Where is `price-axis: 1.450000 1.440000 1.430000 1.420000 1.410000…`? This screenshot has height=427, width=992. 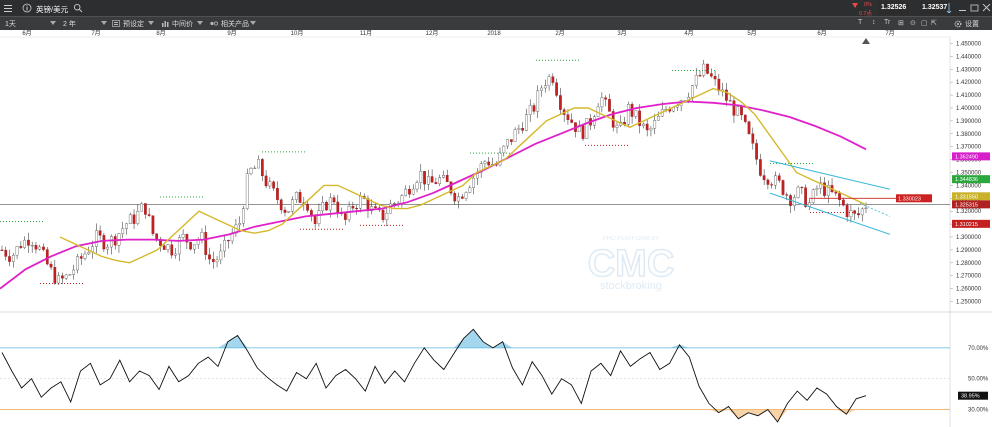 price-axis: 1.450000 1.440000 1.430000 1.420000 1.410000… is located at coordinates (966, 173).